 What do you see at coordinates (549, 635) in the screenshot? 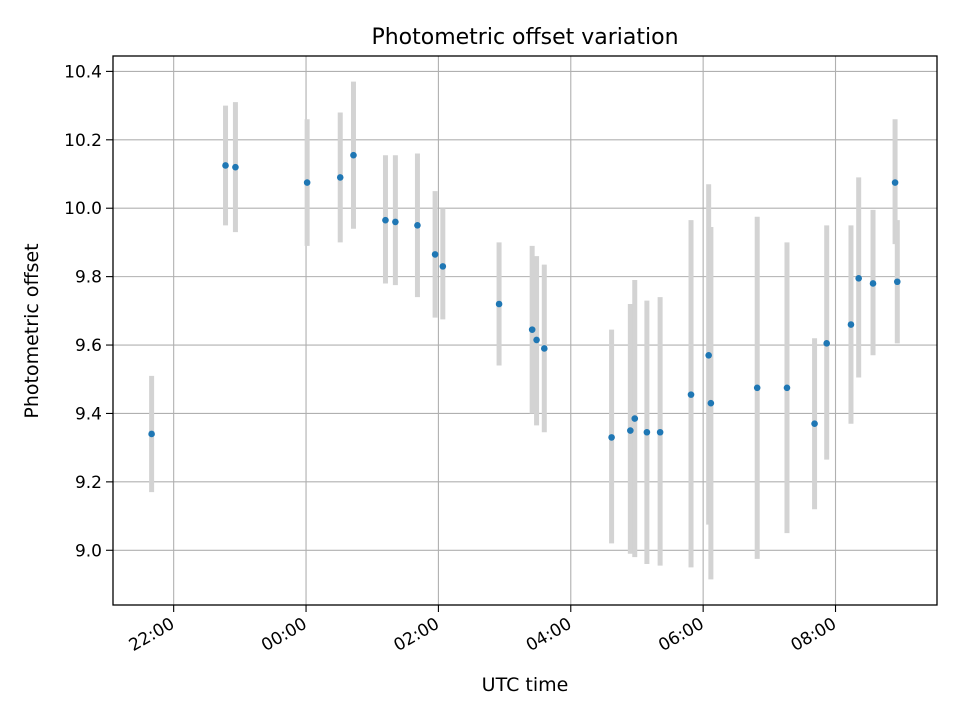
I see `x-tick-label: 04:00` at bounding box center [549, 635].